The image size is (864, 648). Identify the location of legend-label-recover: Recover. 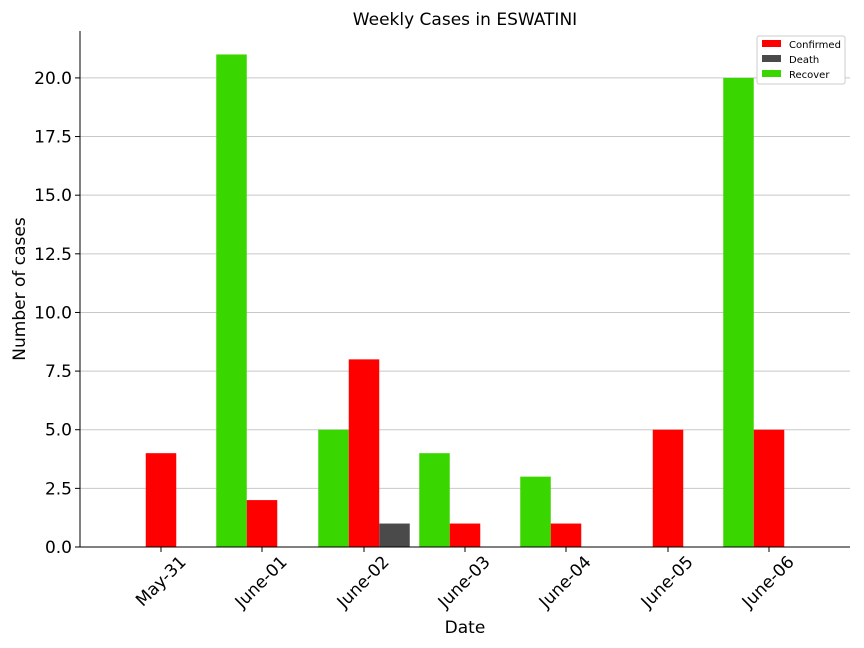
(809, 75).